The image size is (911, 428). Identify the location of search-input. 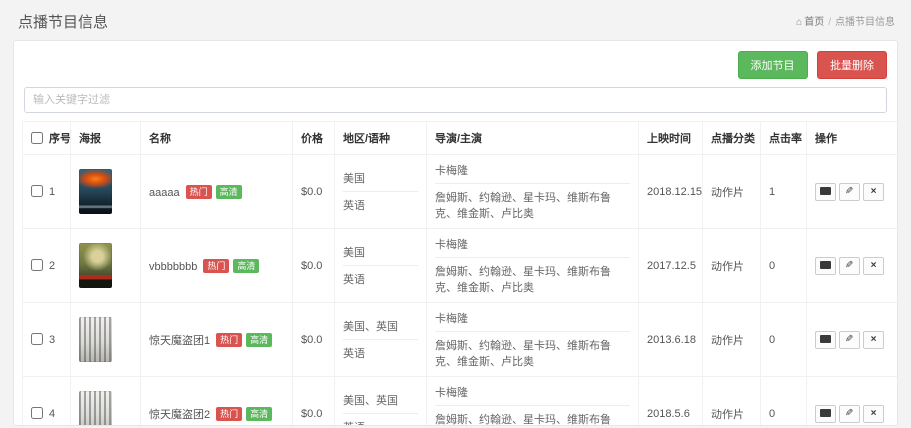
(455, 100).